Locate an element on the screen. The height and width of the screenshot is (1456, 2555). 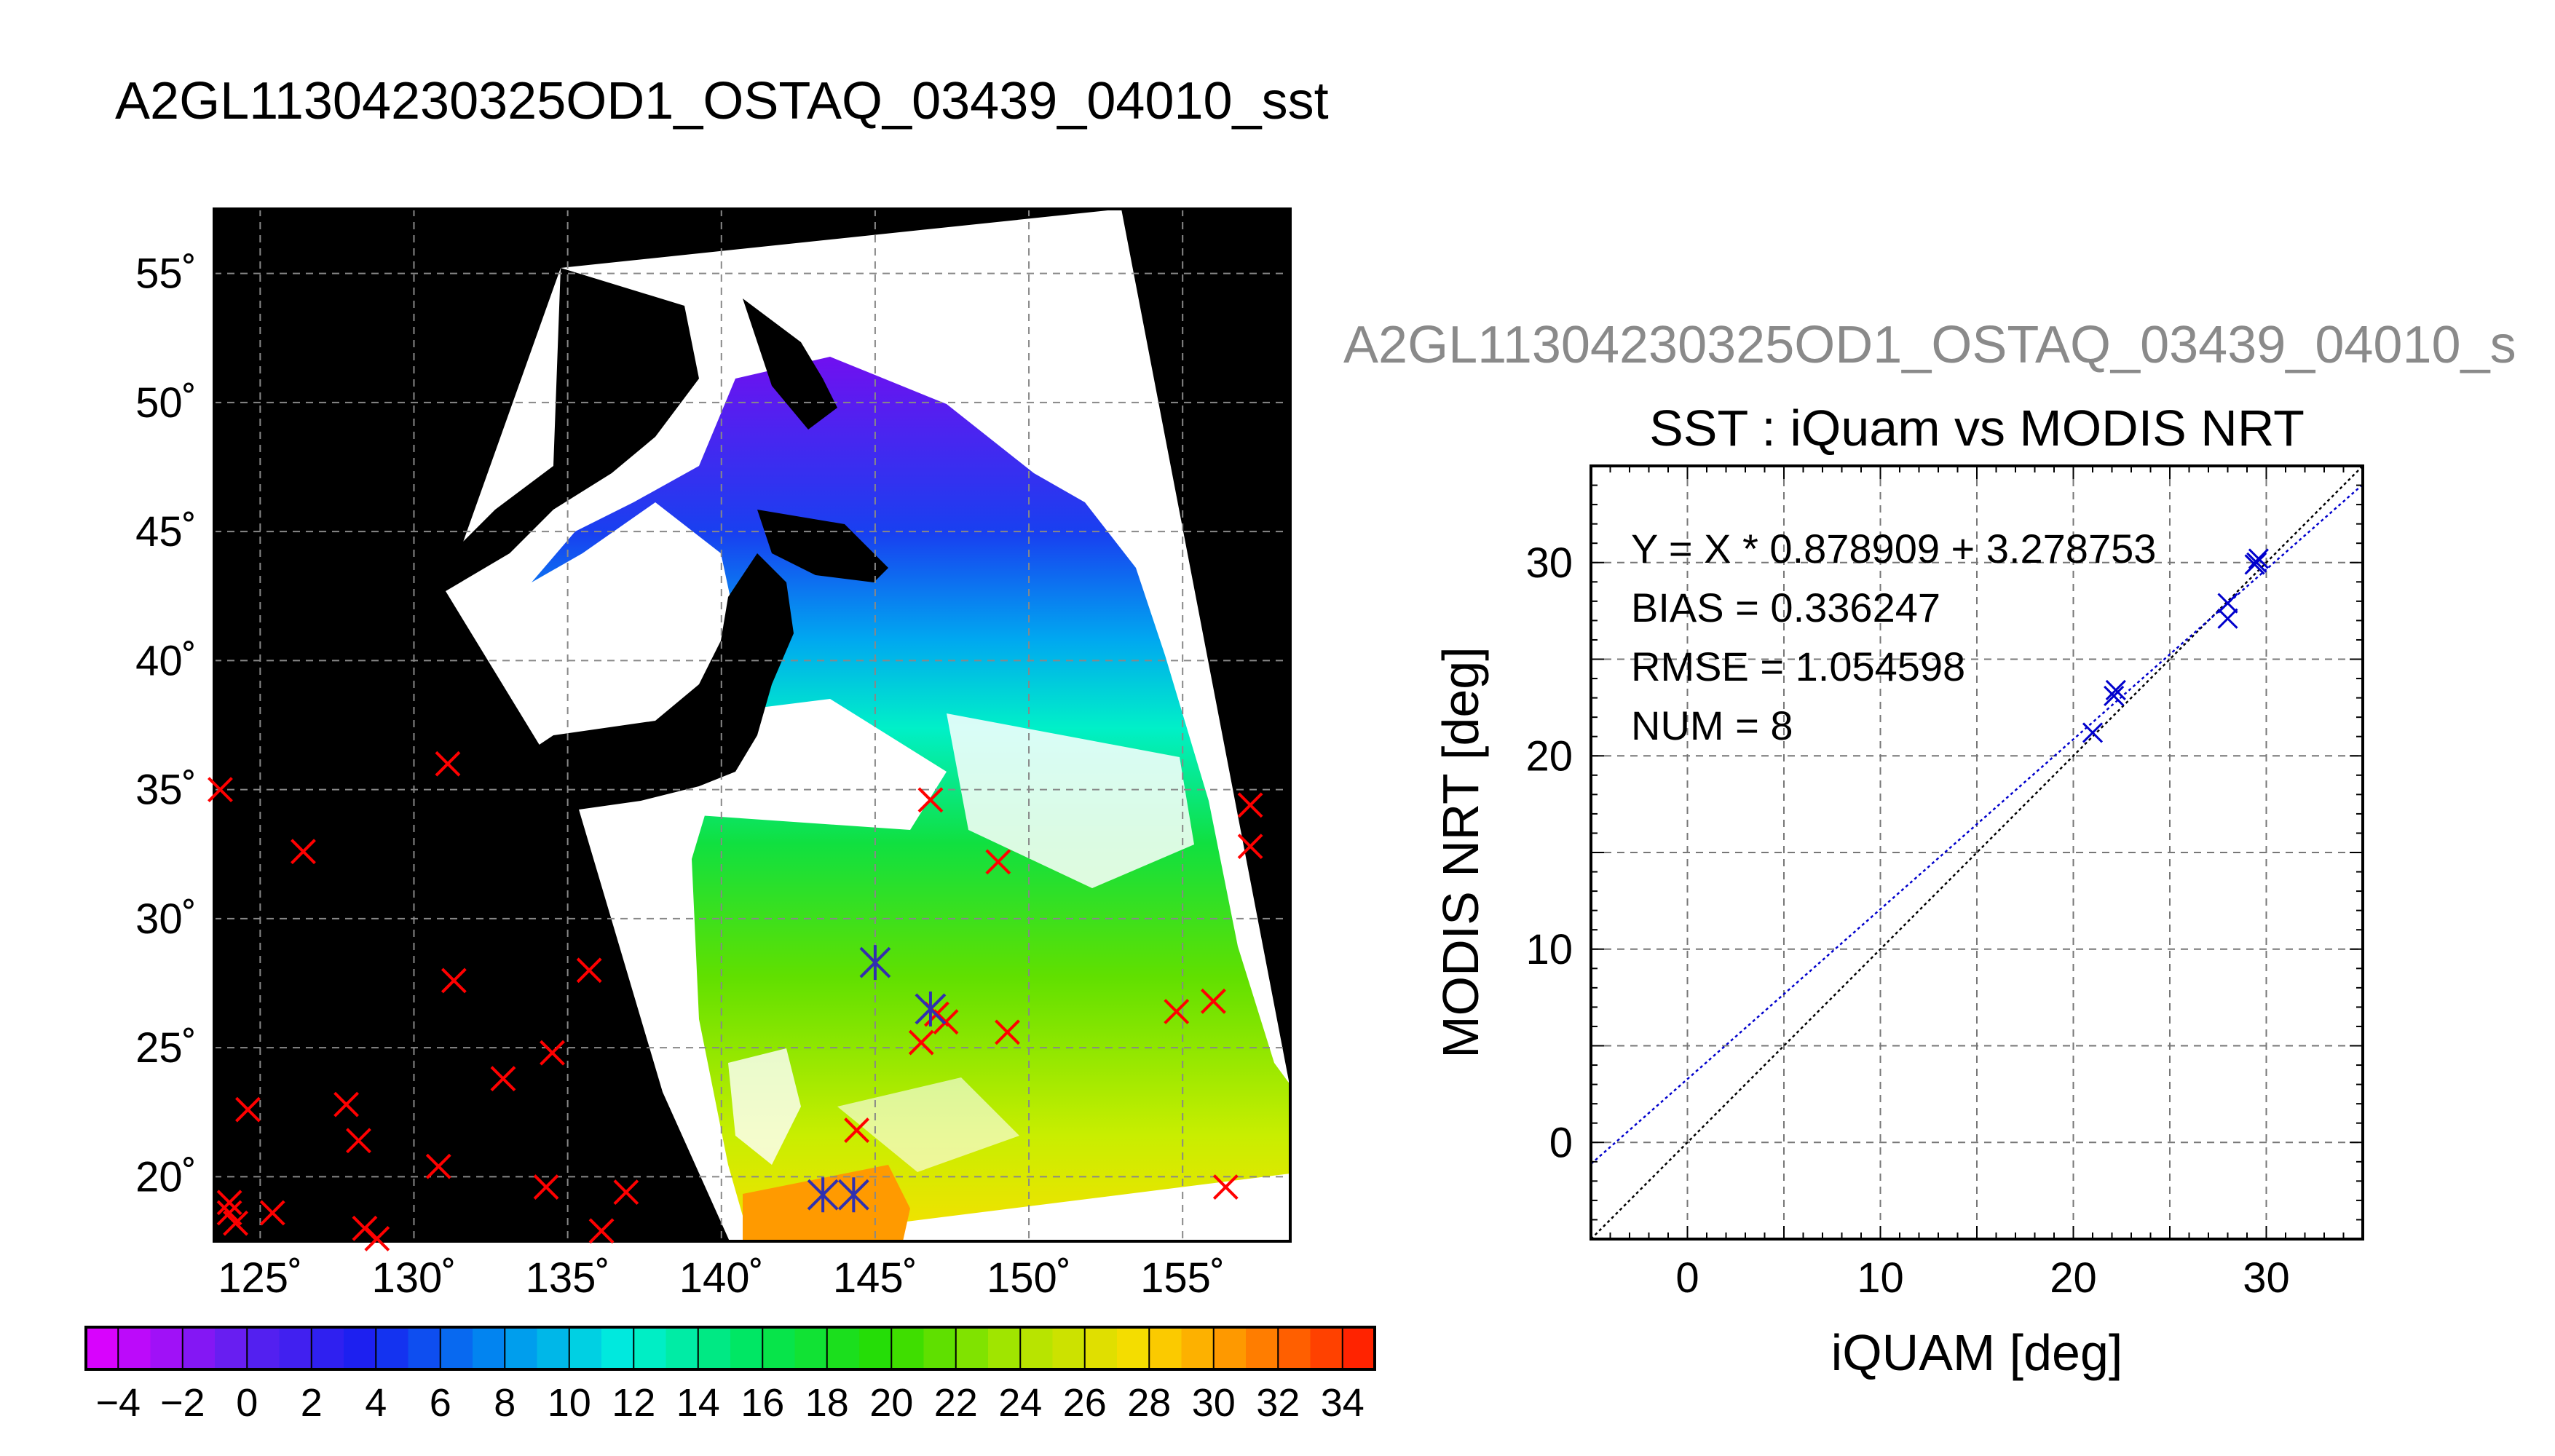
lat-tick-label: 35˚ is located at coordinates (166, 791).